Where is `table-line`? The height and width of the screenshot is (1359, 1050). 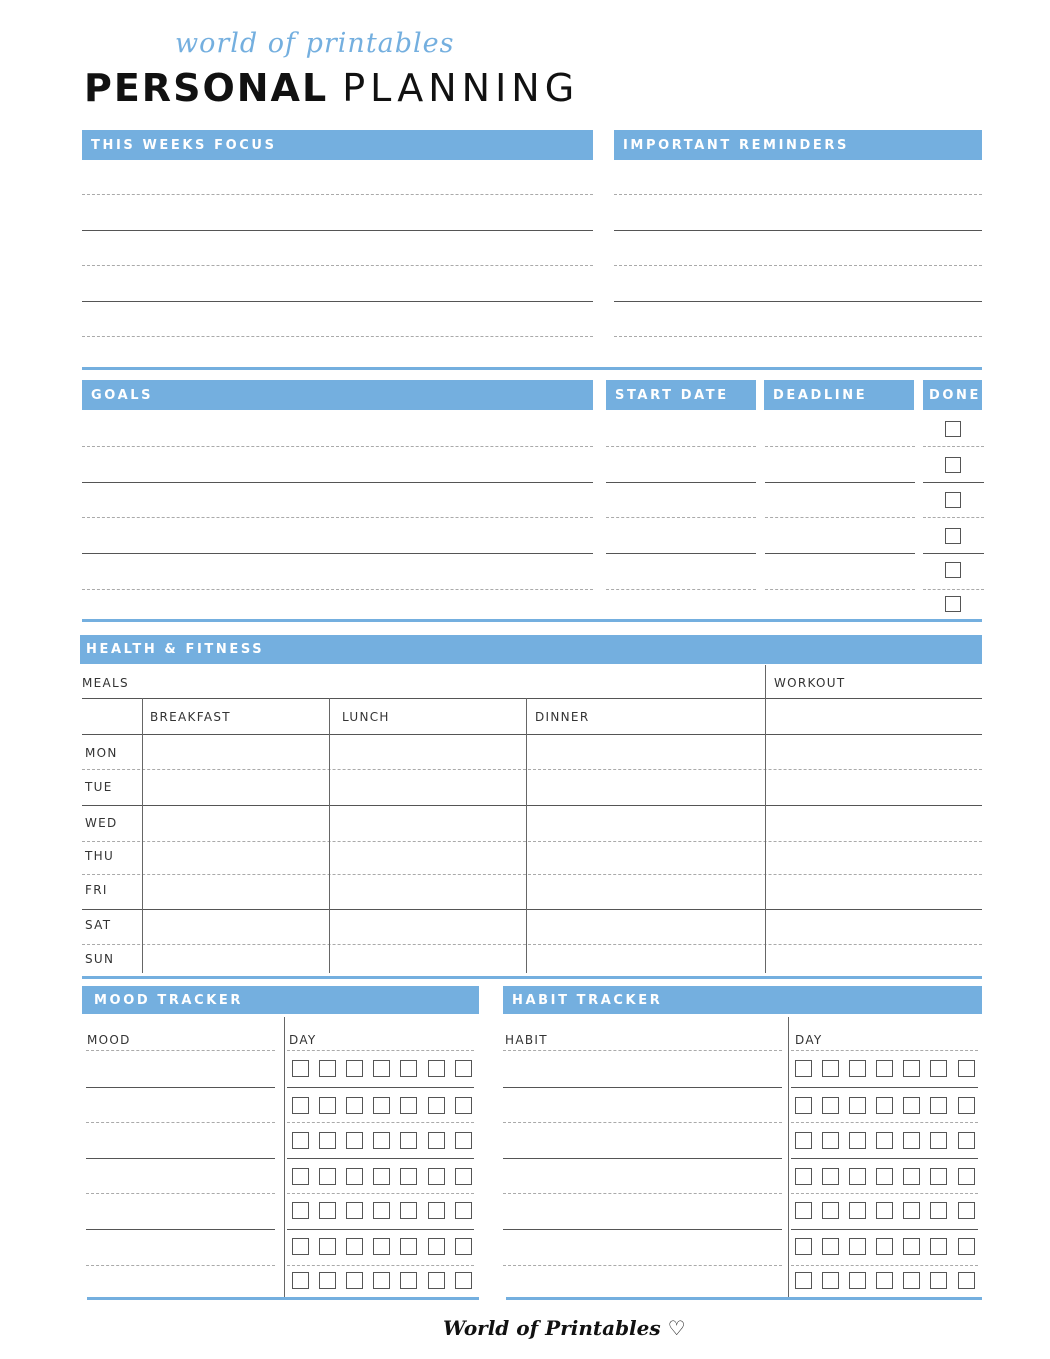
table-line is located at coordinates (532, 698).